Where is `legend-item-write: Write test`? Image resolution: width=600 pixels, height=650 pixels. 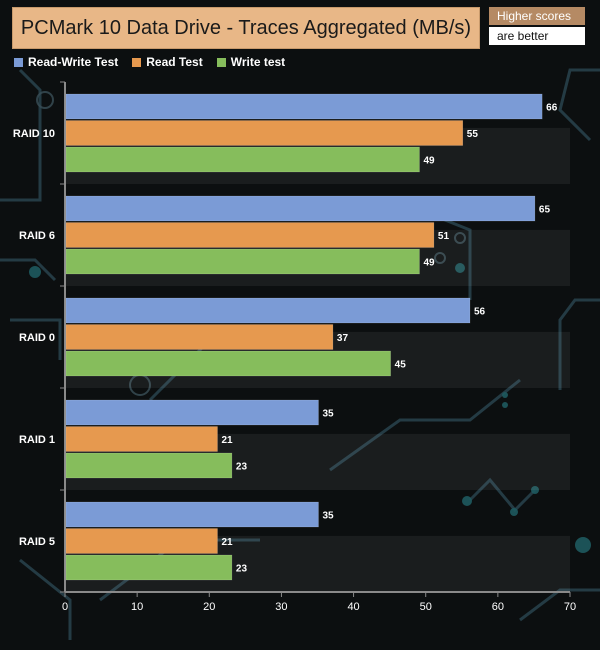 legend-item-write: Write test is located at coordinates (251, 62).